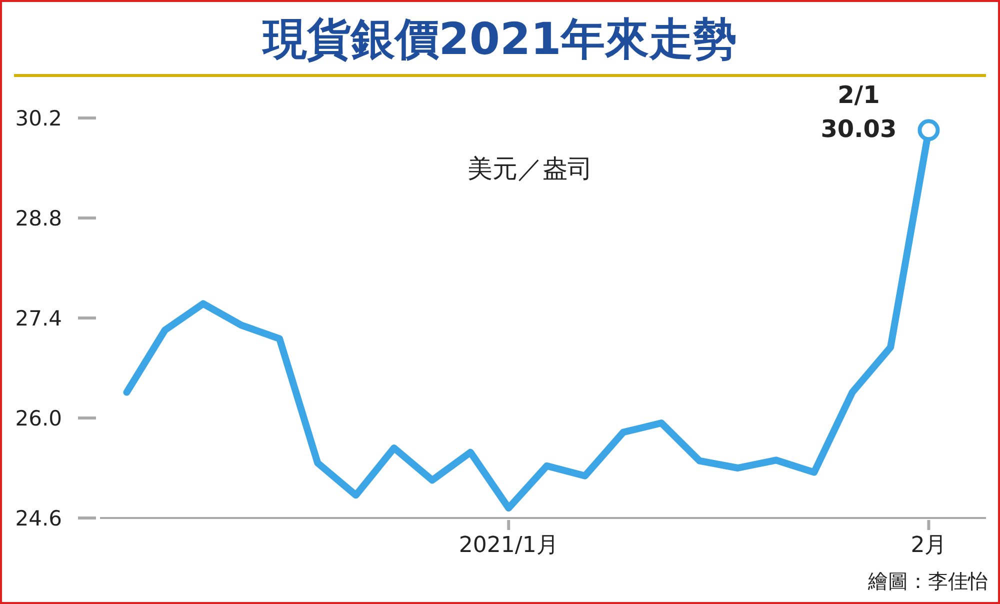  I want to click on y-axis-title: 美元／盎司, so click(530, 169).